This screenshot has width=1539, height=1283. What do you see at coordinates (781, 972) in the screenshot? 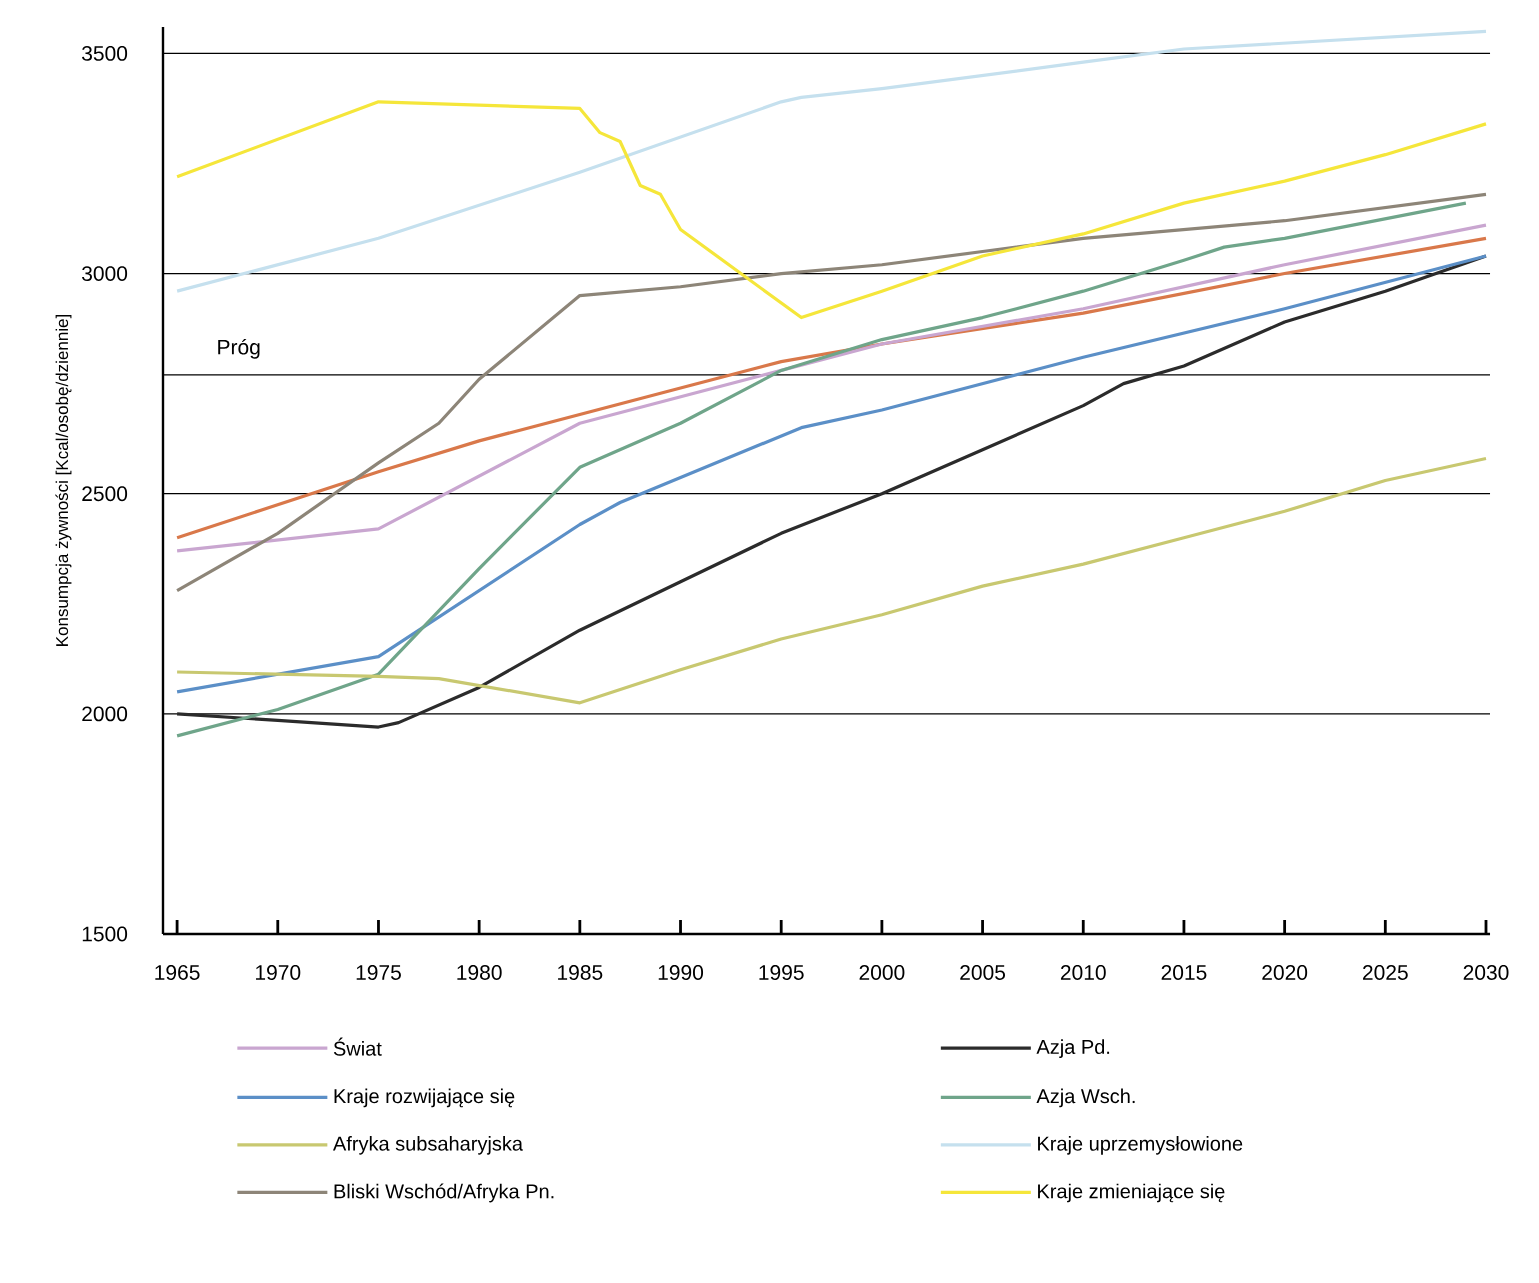
I see `x-tick-label: 1995` at bounding box center [781, 972].